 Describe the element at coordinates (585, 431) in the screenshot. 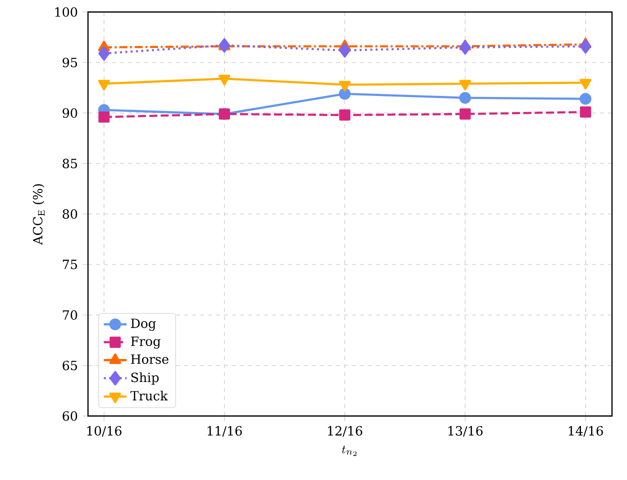

I see `x-tick-label: 14/16` at that location.